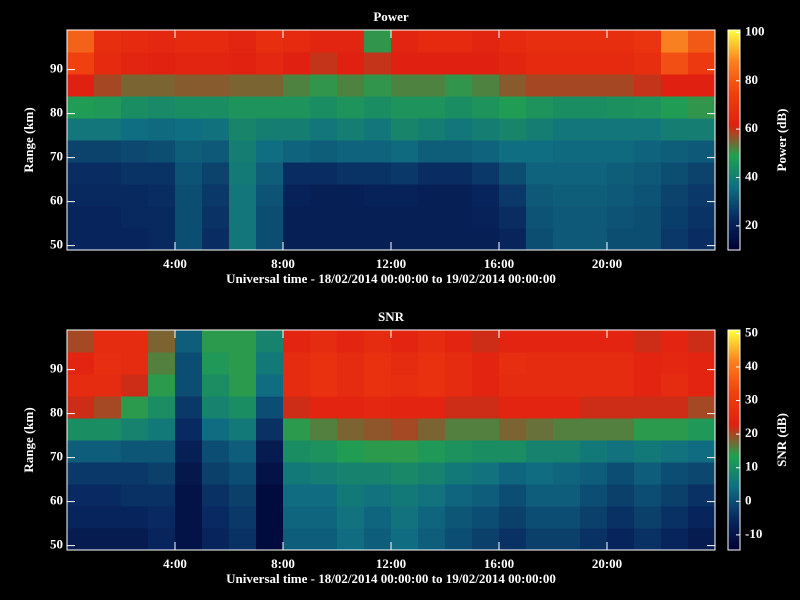 Image resolution: width=800 pixels, height=600 pixels. Describe the element at coordinates (56, 456) in the screenshot. I see `y-tick-label: 70` at that location.